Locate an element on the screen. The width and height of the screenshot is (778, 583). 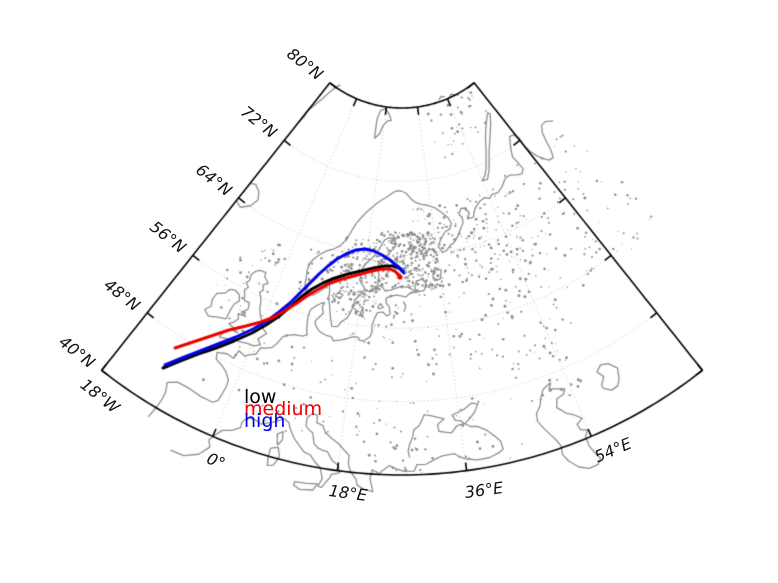
legend-item-low: low is located at coordinates (260, 397).